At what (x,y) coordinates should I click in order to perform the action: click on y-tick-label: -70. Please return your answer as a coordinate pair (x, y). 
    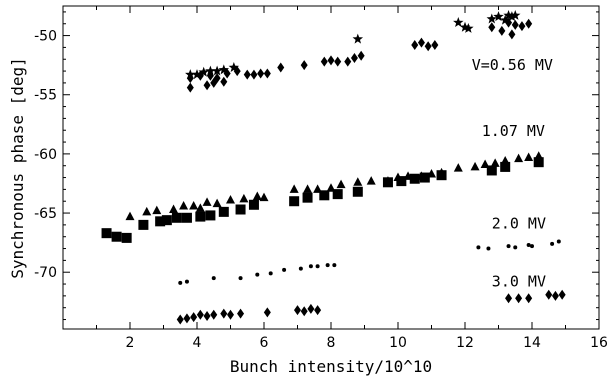
    Looking at the image, I should click on (45, 273).